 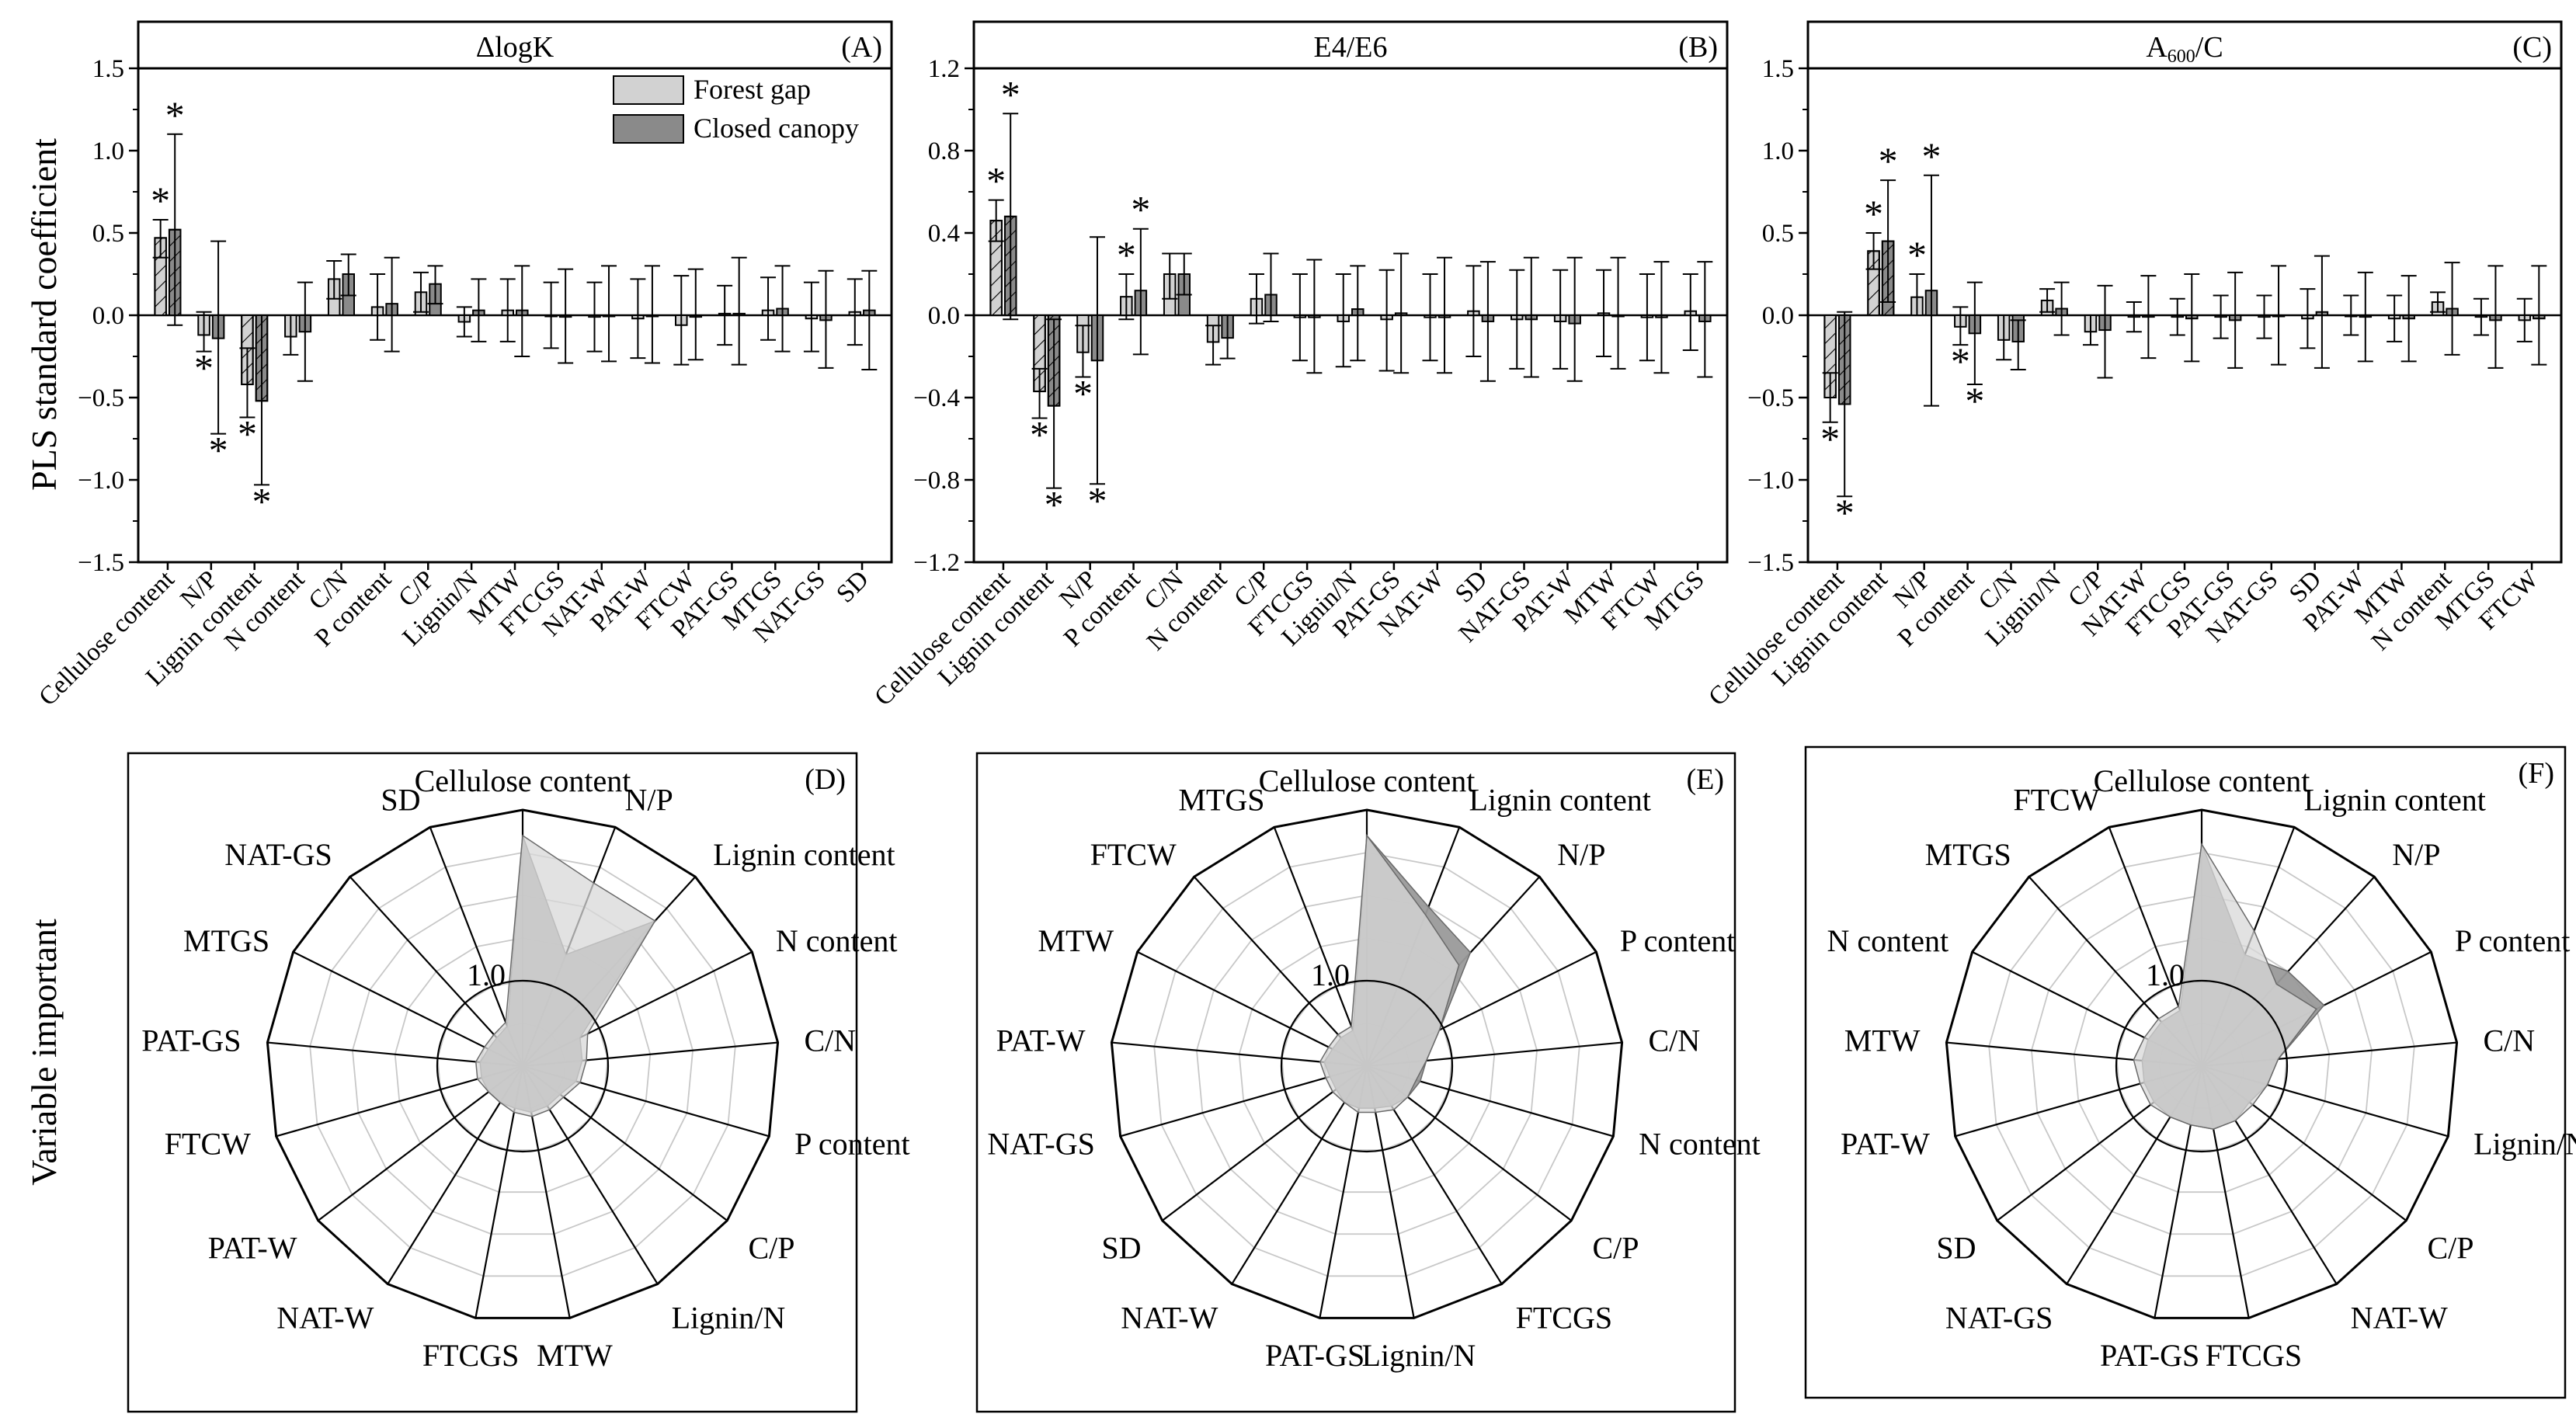 I want to click on y-tick-label: 1.0, so click(x=1778, y=151).